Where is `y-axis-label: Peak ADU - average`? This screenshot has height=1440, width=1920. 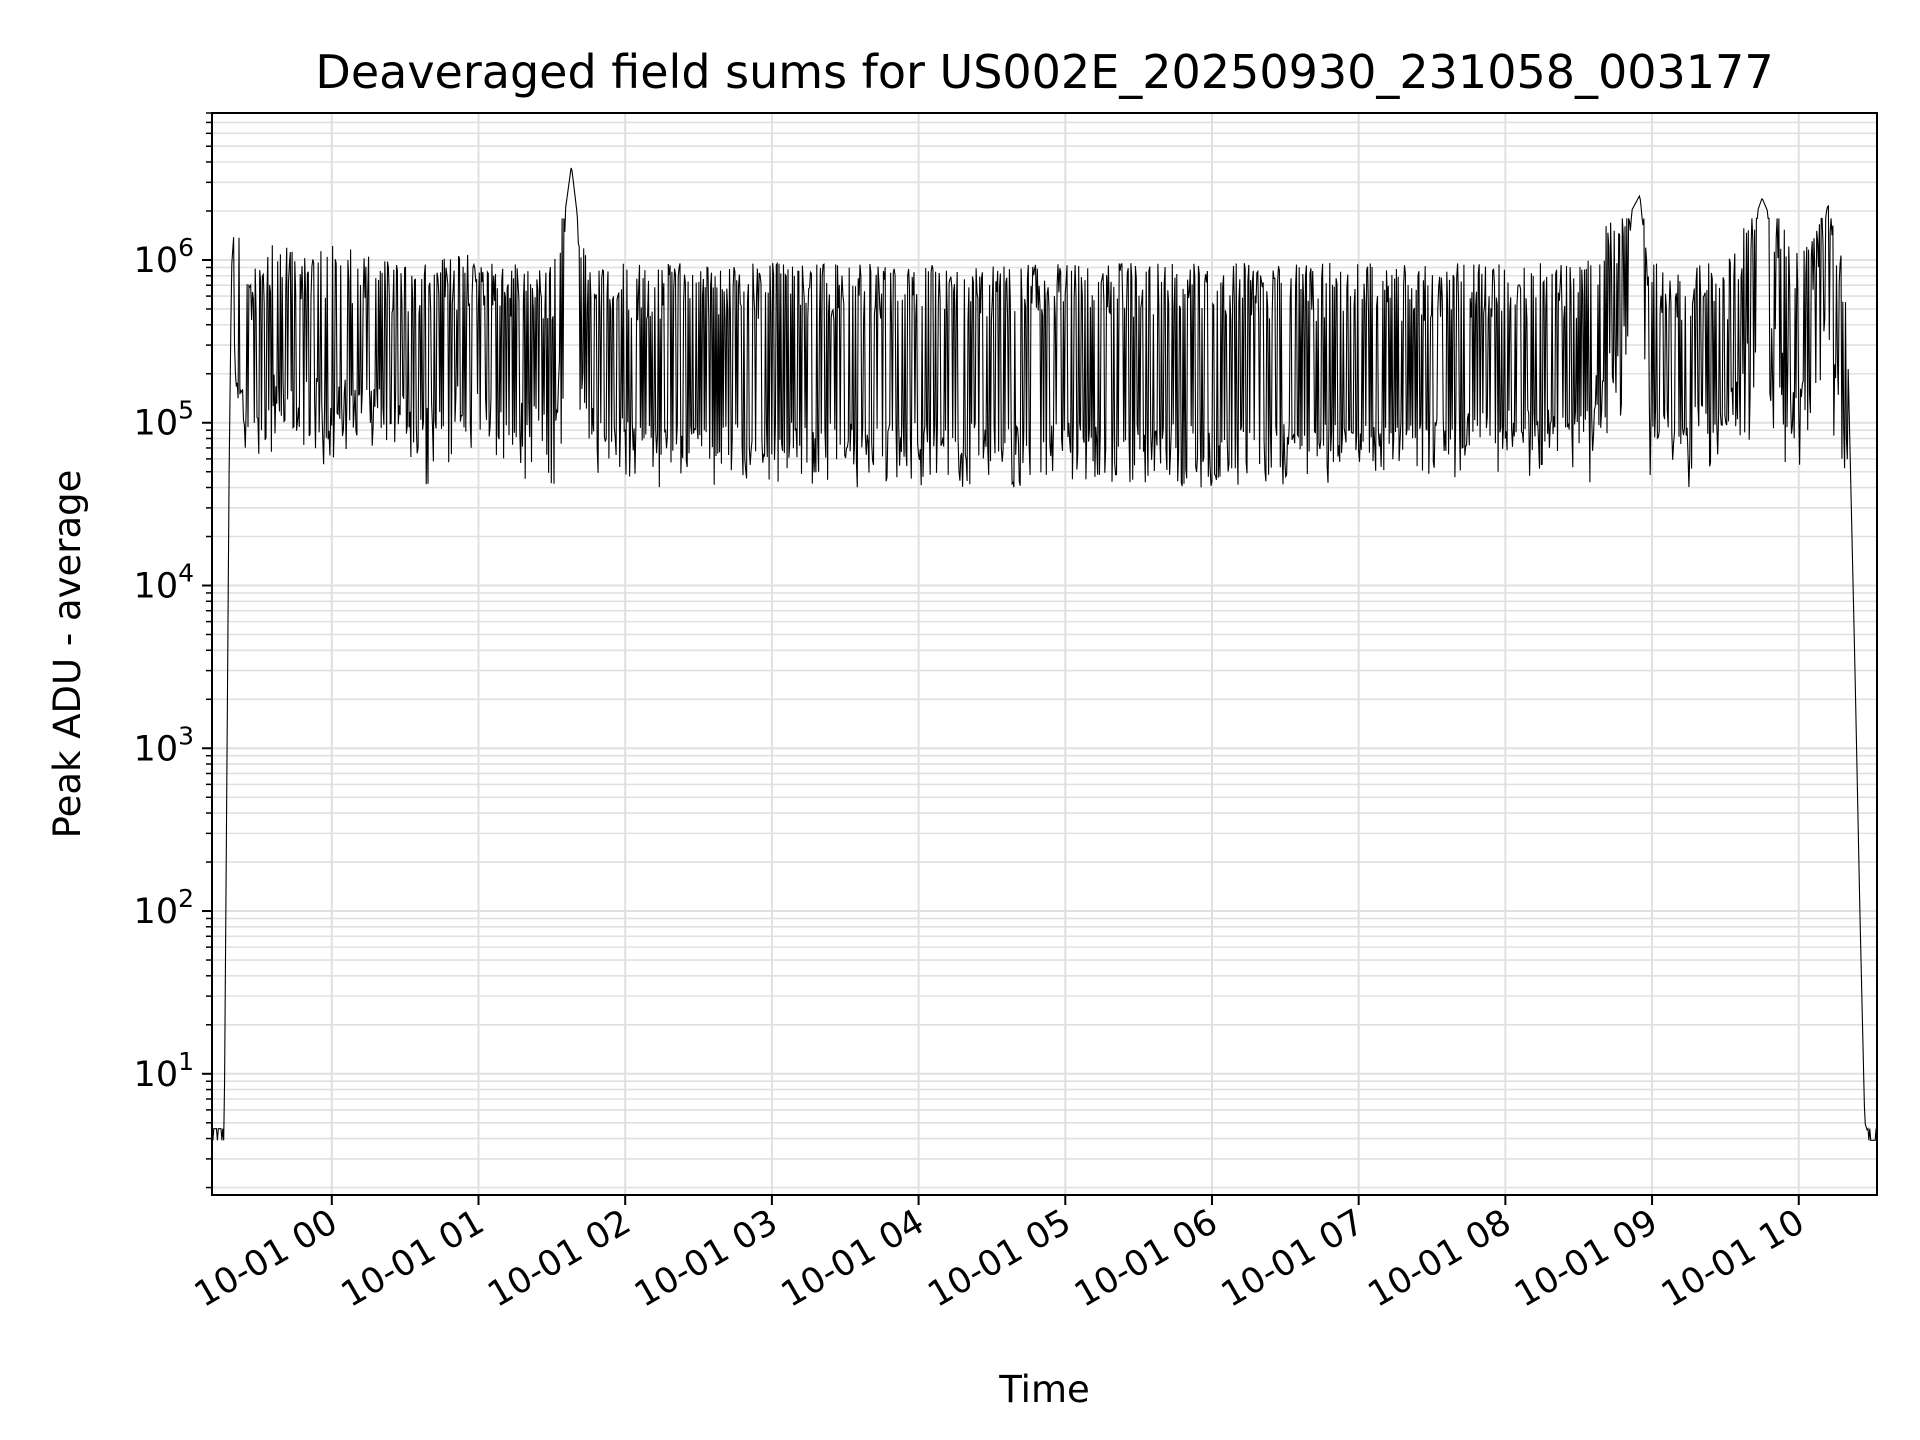 y-axis-label: Peak ADU - average is located at coordinates (67, 654).